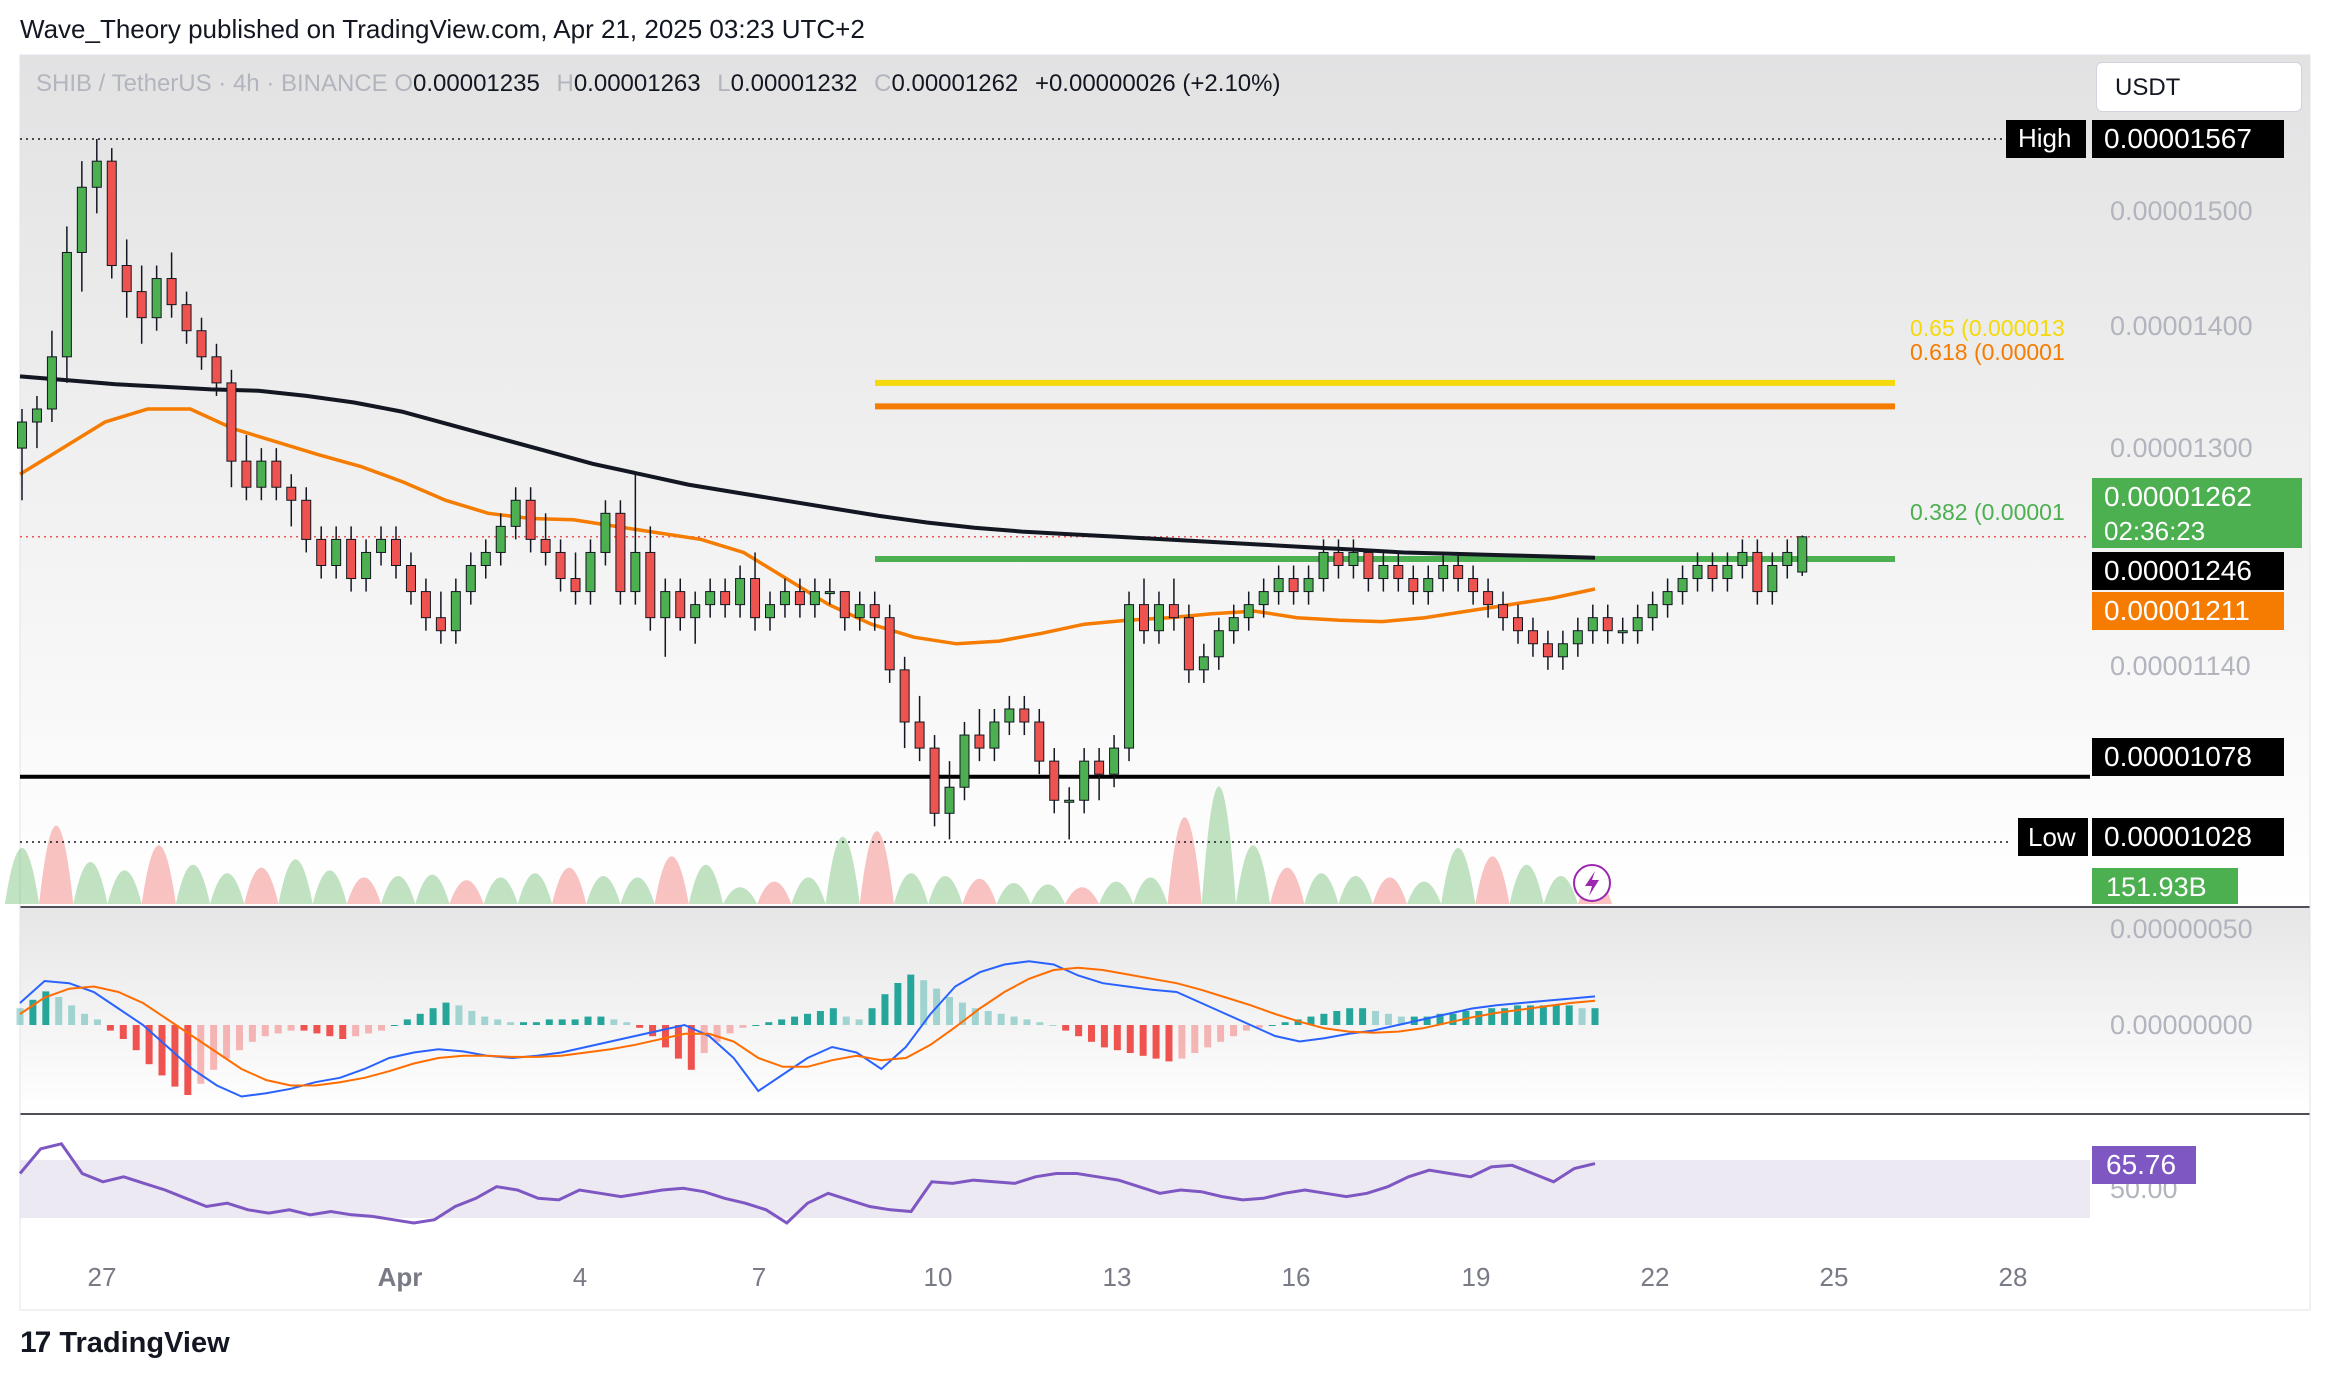  What do you see at coordinates (807, 526) in the screenshot?
I see `ma50-line` at bounding box center [807, 526].